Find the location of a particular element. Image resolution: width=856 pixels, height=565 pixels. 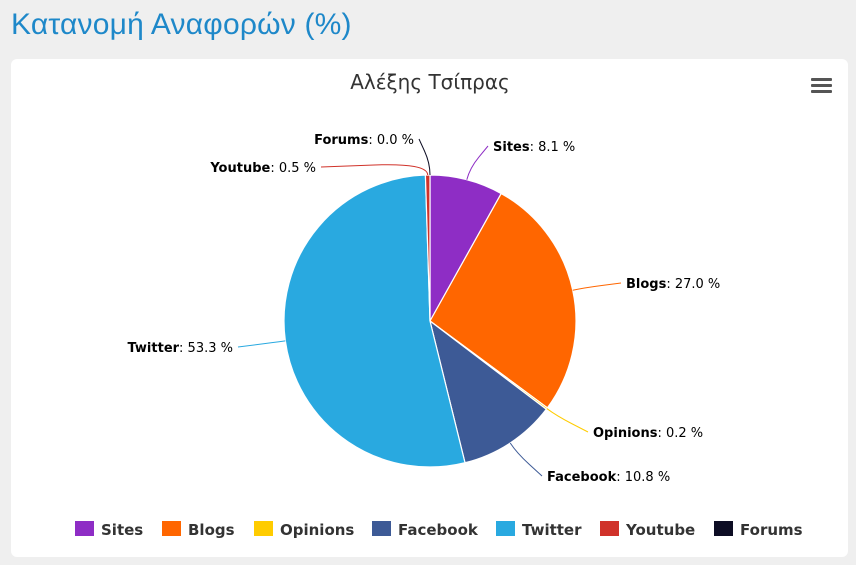

legend-label: Forums is located at coordinates (771, 530).